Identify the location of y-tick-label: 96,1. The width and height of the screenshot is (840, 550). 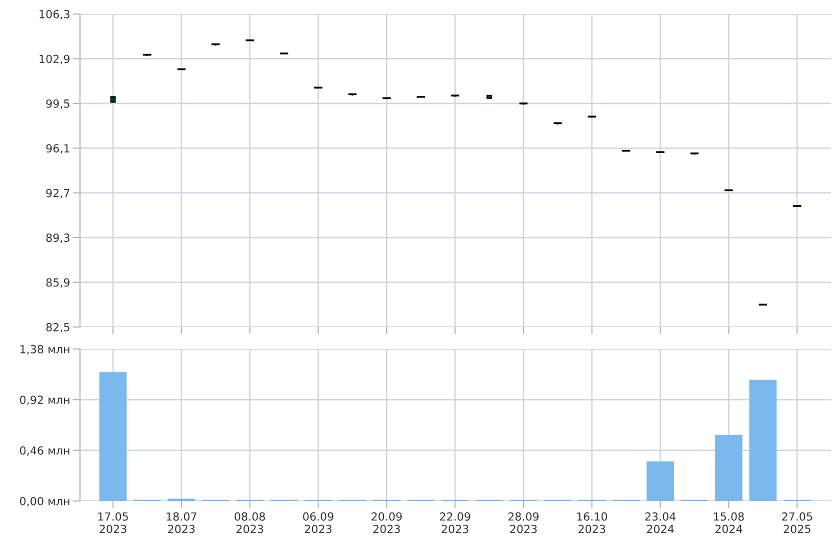
(58, 149).